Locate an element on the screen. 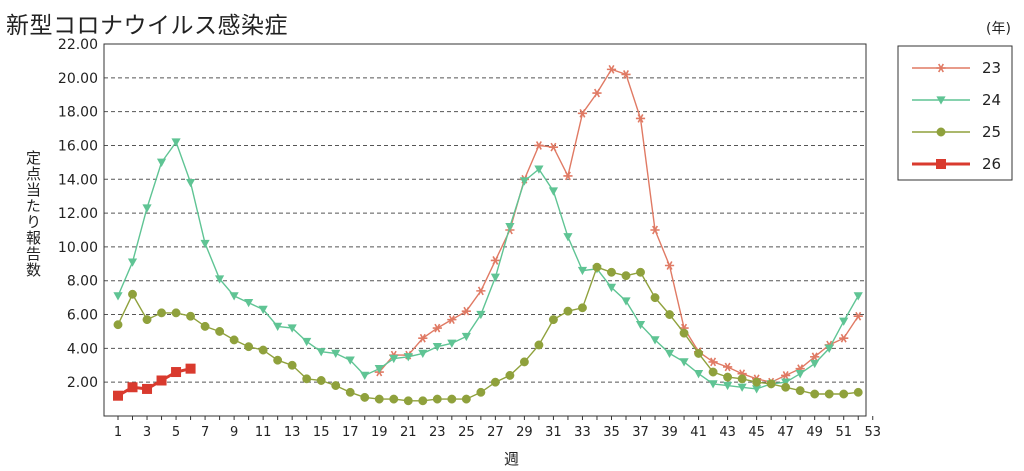 The width and height of the screenshot is (1024, 471). y-axis-label: 定点当たり報告数 is located at coordinates (33, 214).